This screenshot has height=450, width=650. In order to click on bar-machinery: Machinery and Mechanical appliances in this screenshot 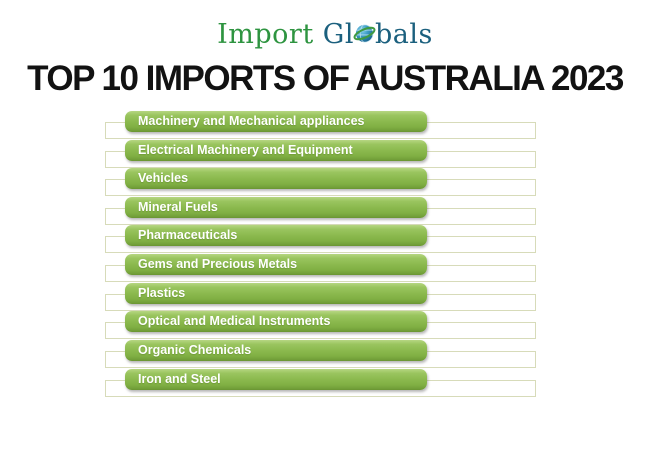, I will do `click(276, 121)`.